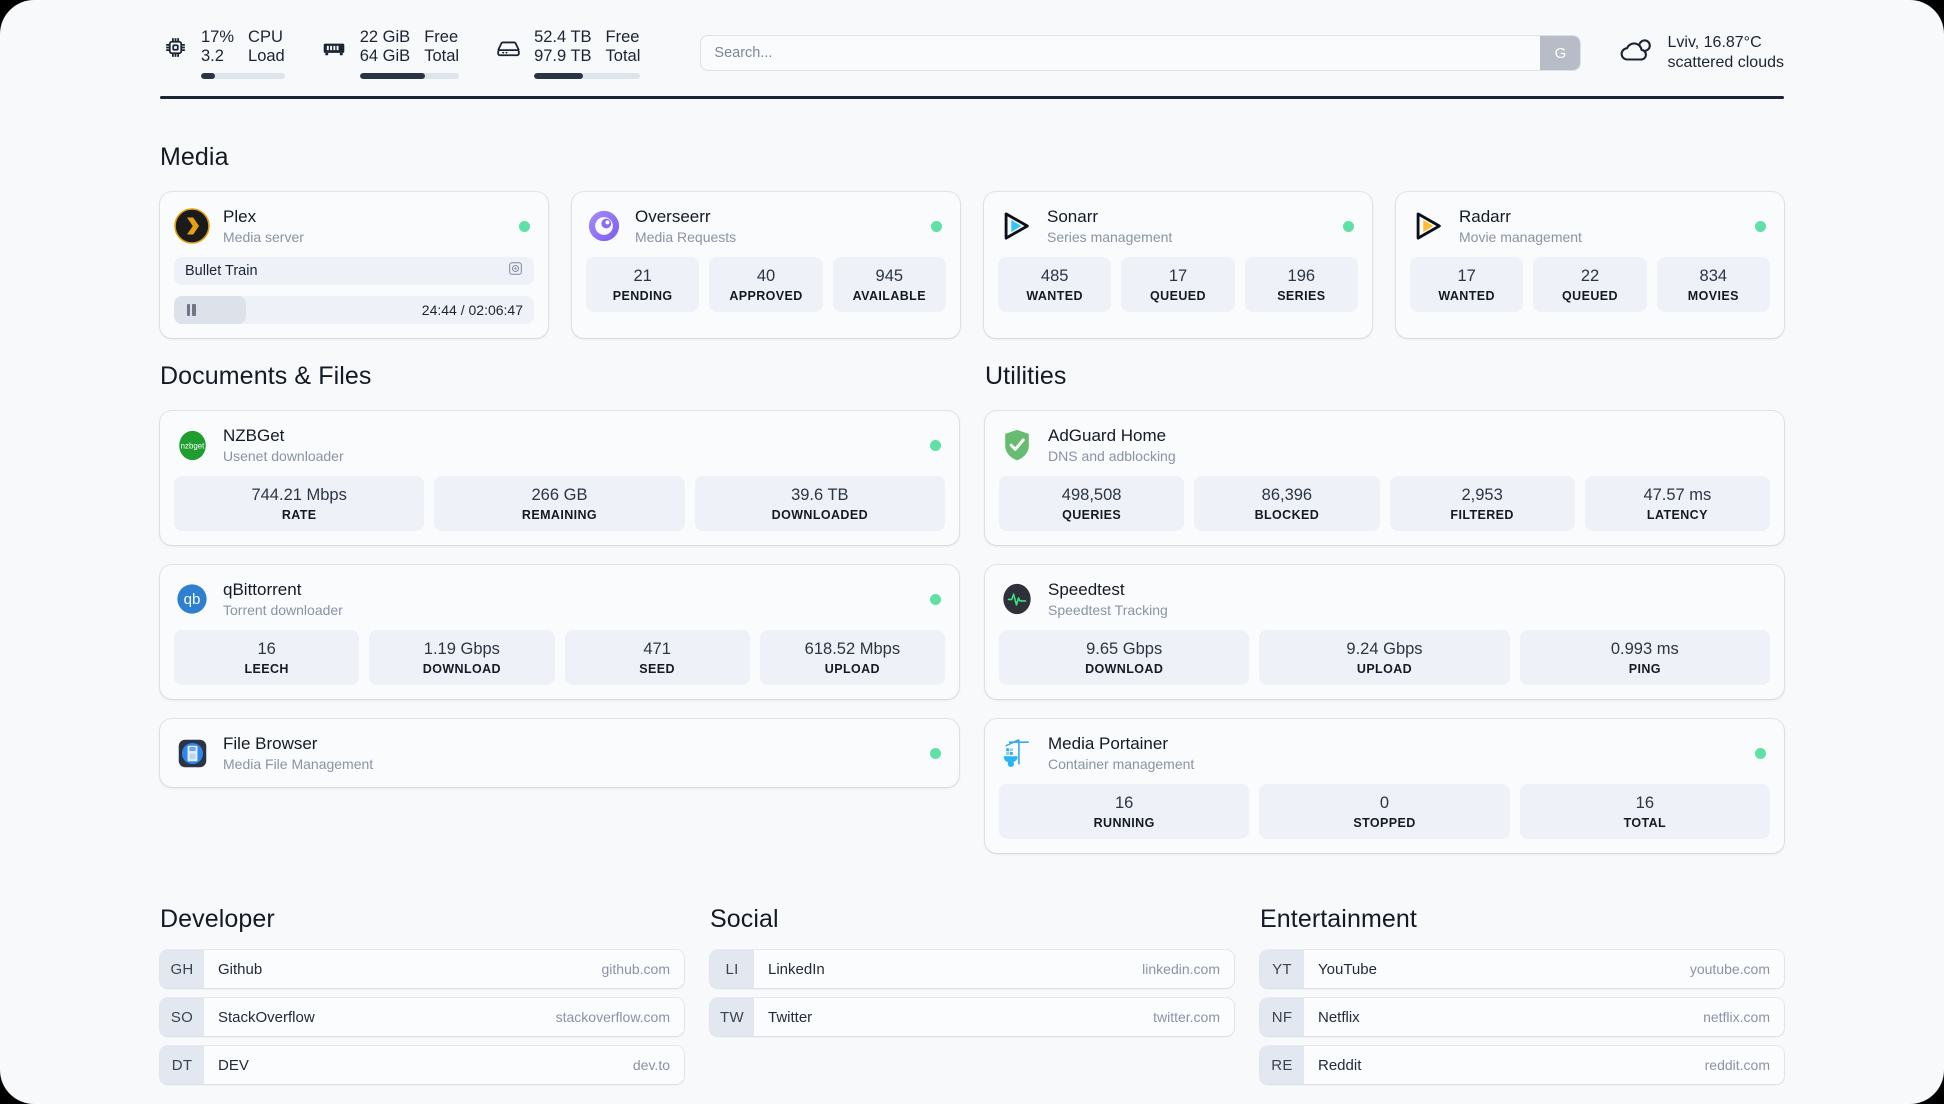  What do you see at coordinates (354, 310) in the screenshot?
I see `player-progress-bar: 24:44 / 02:06:47` at bounding box center [354, 310].